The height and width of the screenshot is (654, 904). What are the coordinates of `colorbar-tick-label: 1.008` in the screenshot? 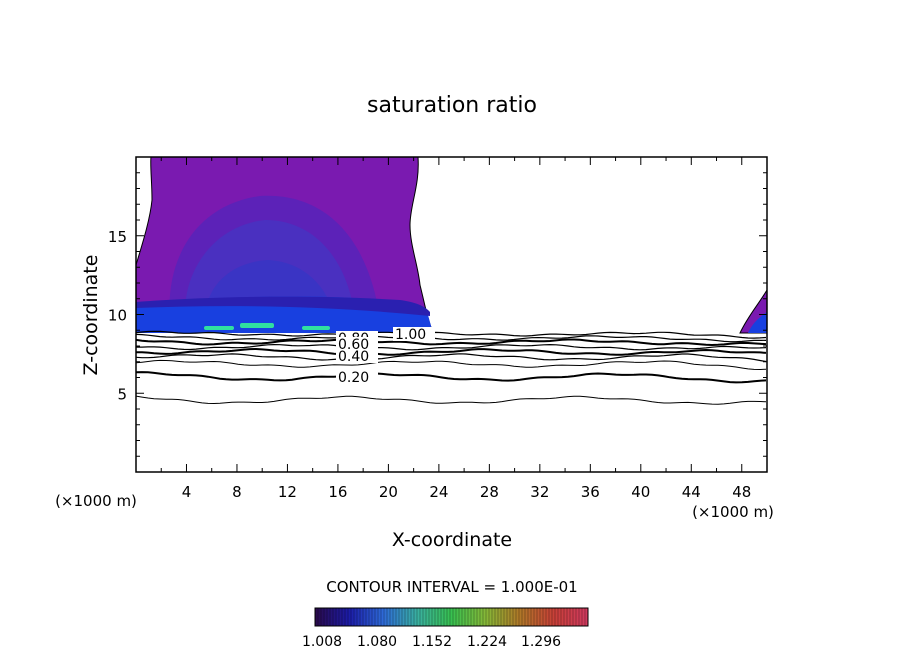 It's located at (322, 642).